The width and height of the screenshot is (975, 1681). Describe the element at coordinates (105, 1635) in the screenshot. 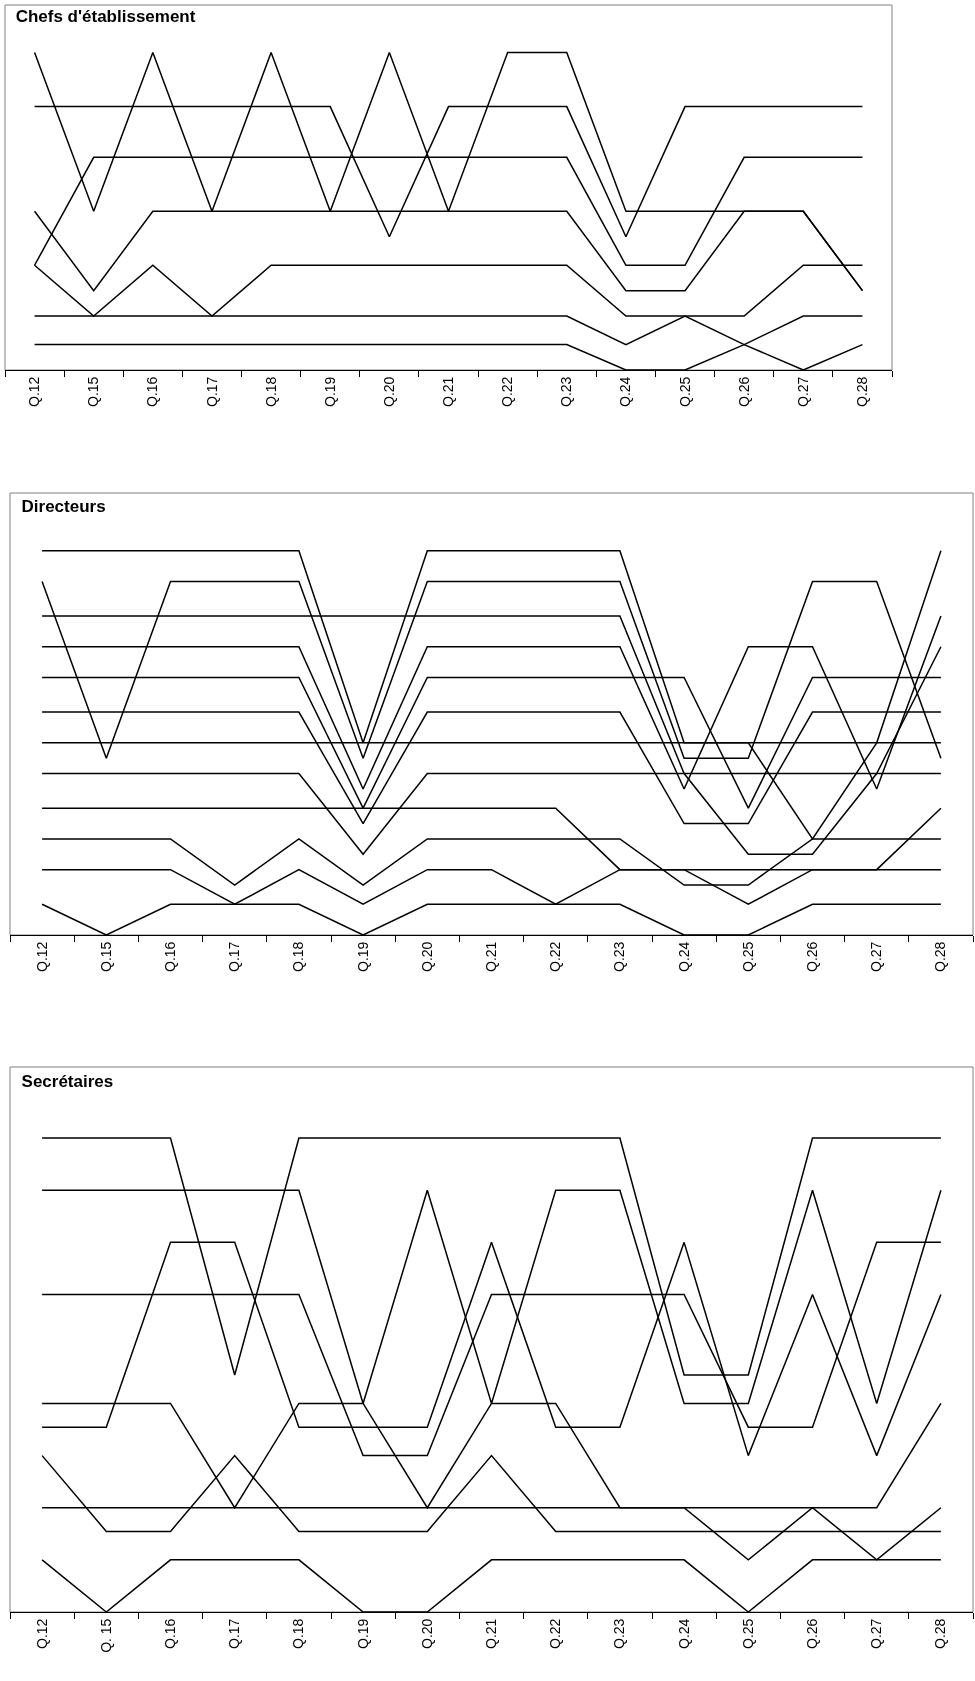

I see `x-tick-label: Q. 15` at that location.